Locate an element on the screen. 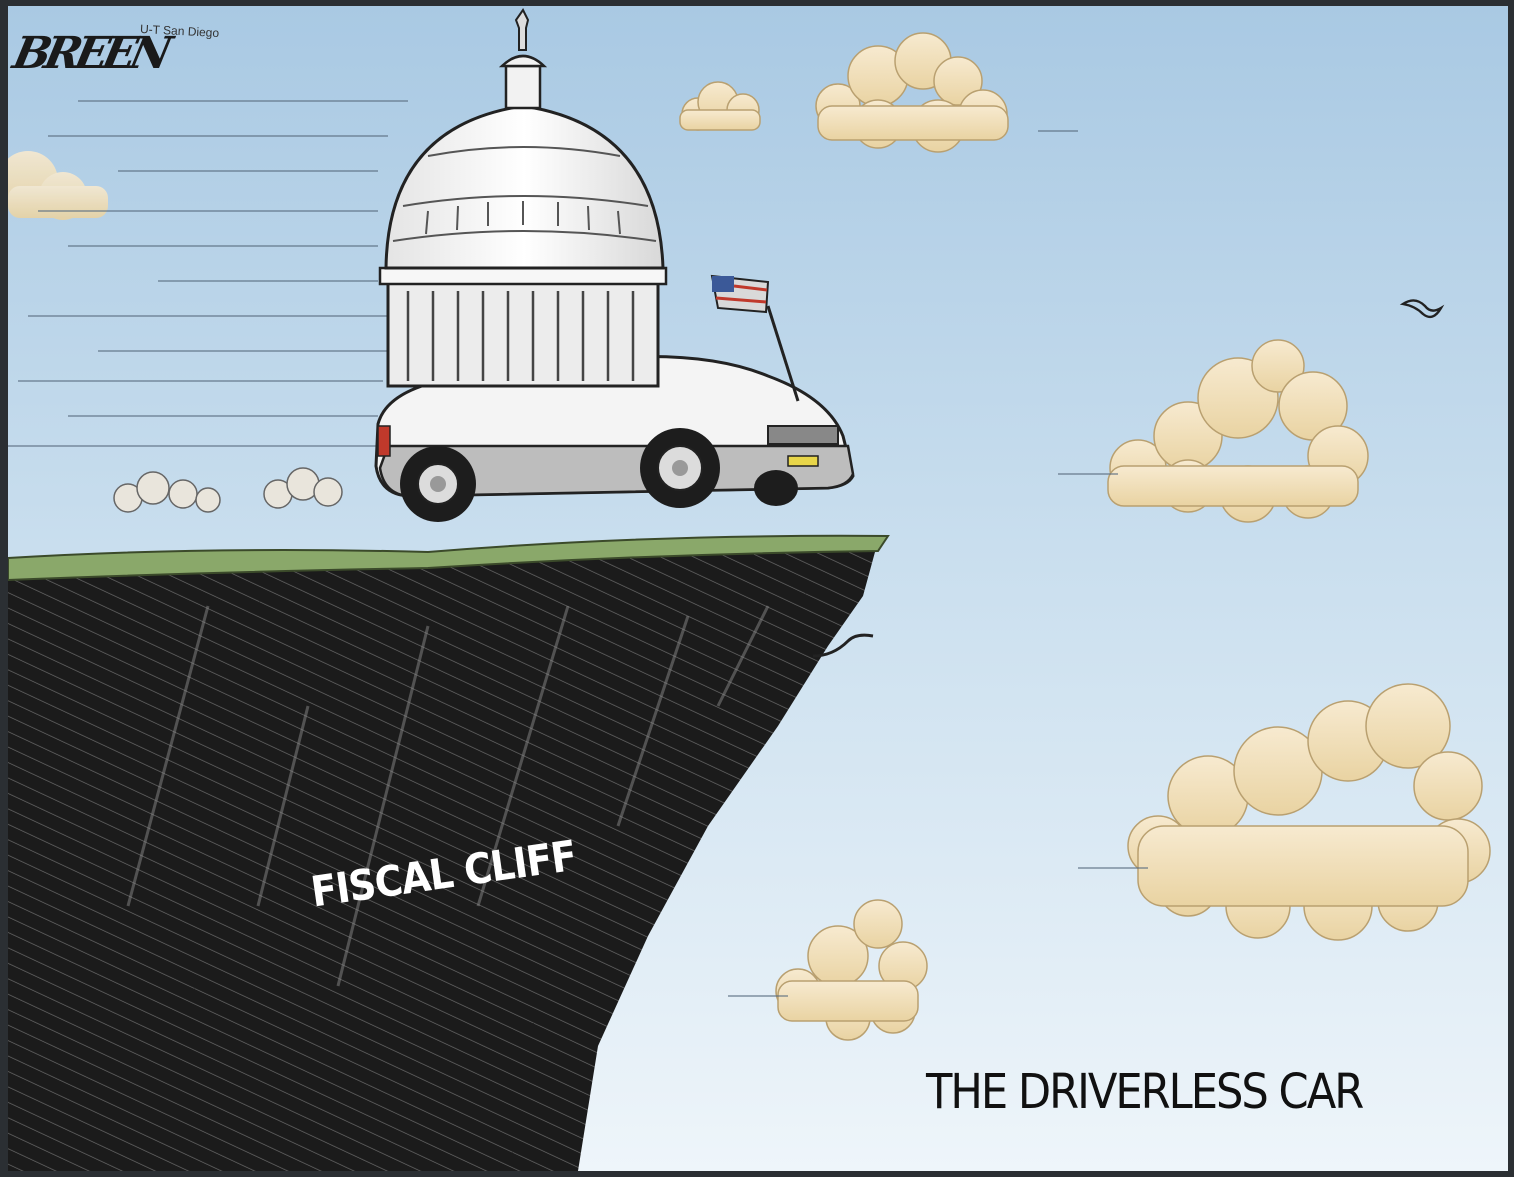 The width and height of the screenshot is (1514, 1177). statue-of-freedom is located at coordinates (522, 29).